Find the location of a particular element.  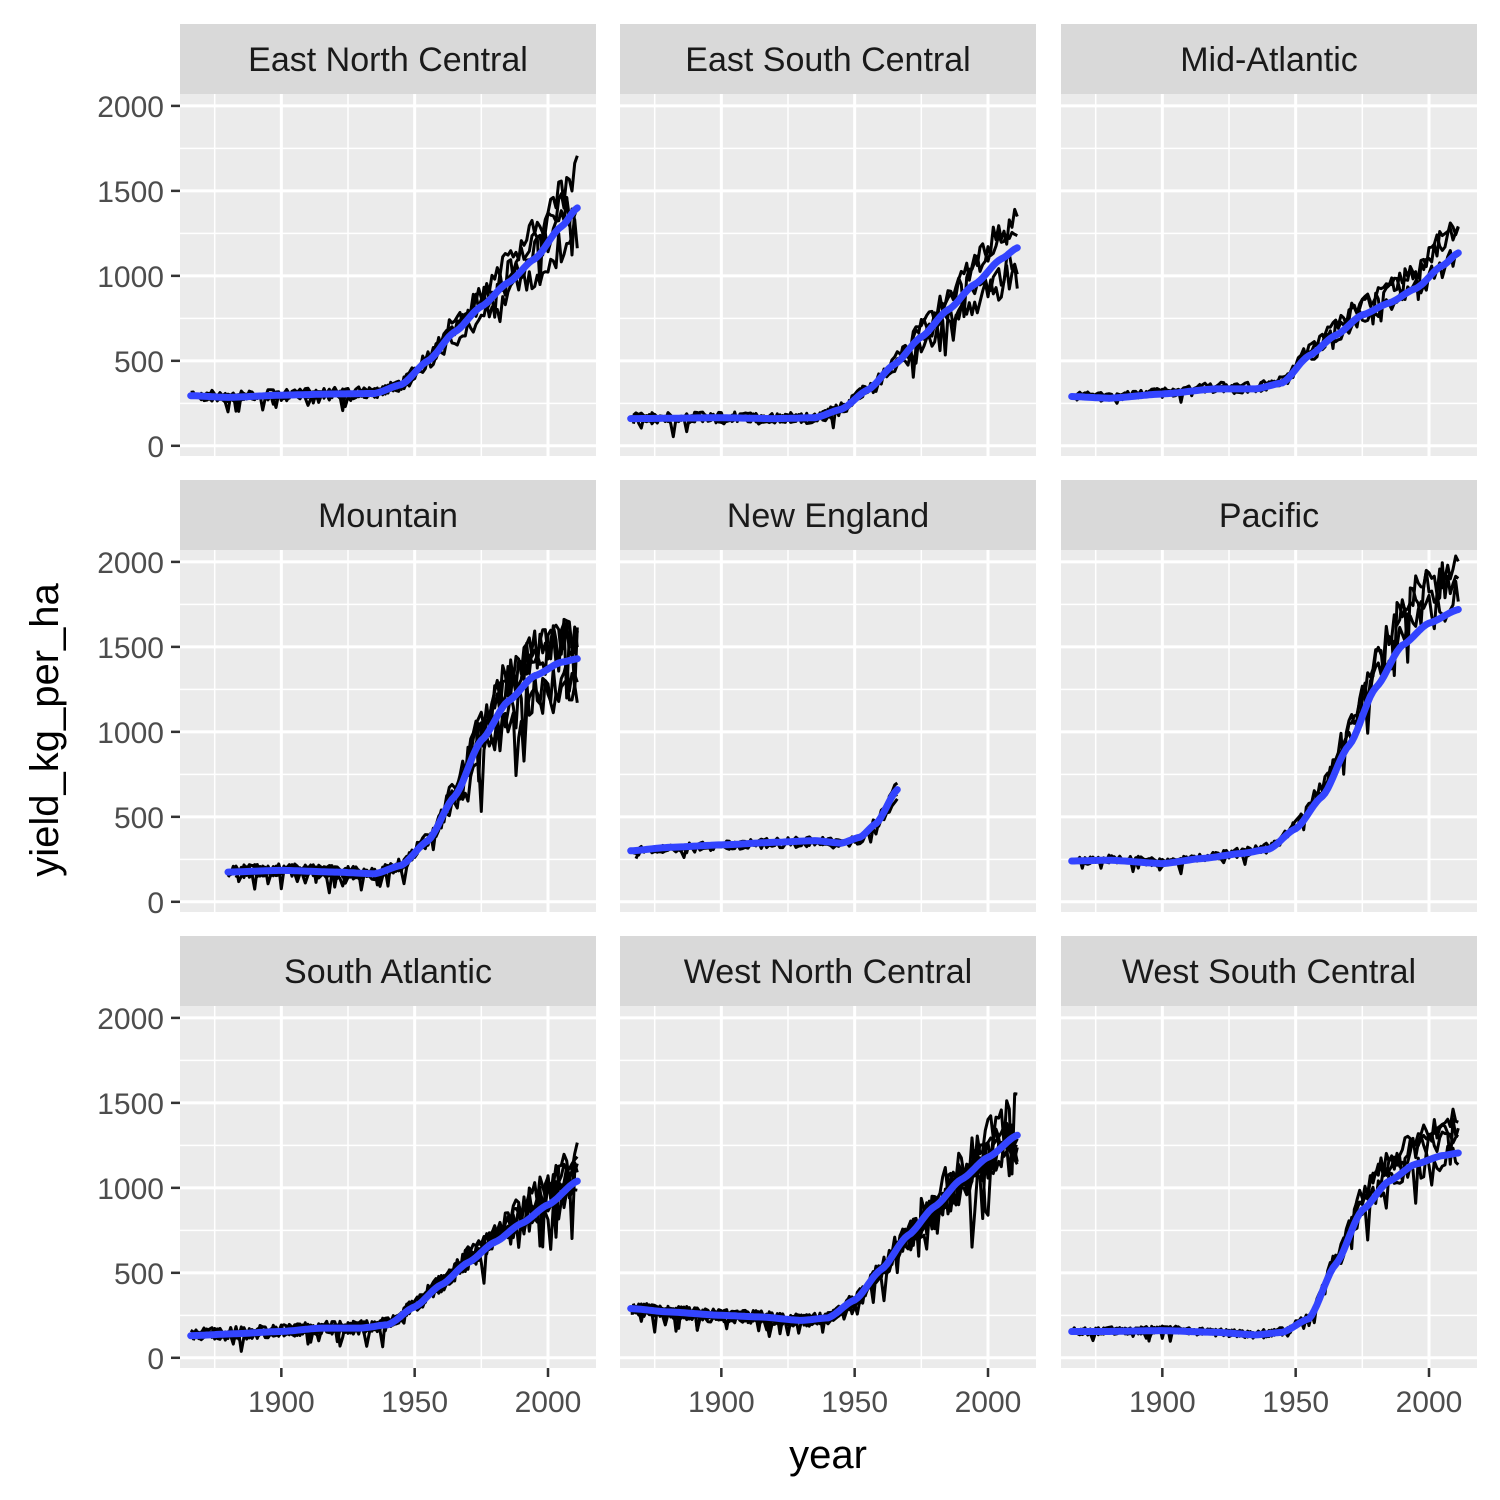

strip-label: South Atlantic is located at coordinates (388, 972).